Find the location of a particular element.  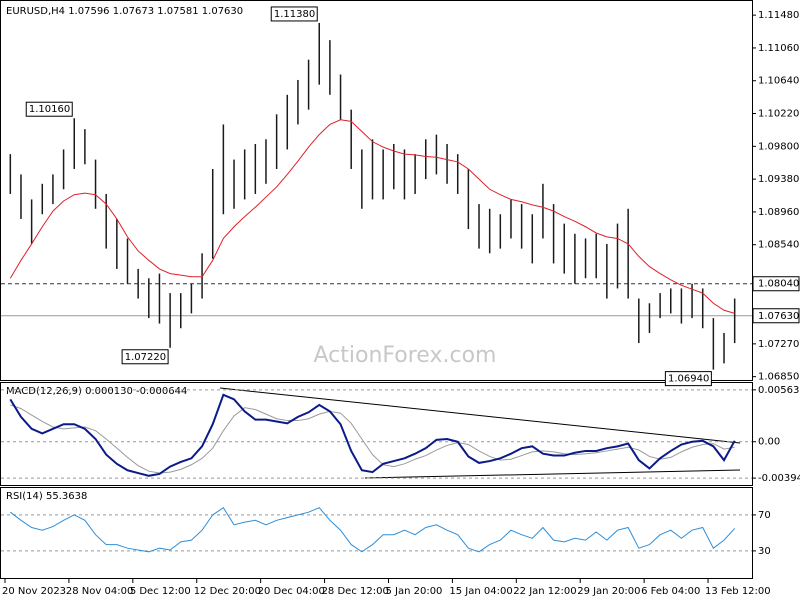

price-level-label: 1.07630 is located at coordinates (778, 316).